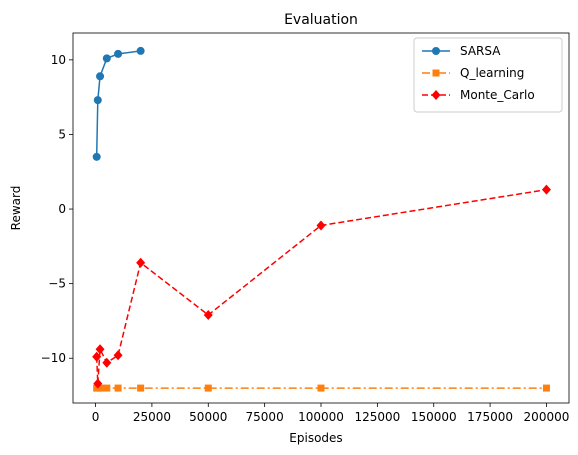 This screenshot has height=455, width=578. I want to click on legend-entry-q-learning: Q_learning, so click(473, 73).